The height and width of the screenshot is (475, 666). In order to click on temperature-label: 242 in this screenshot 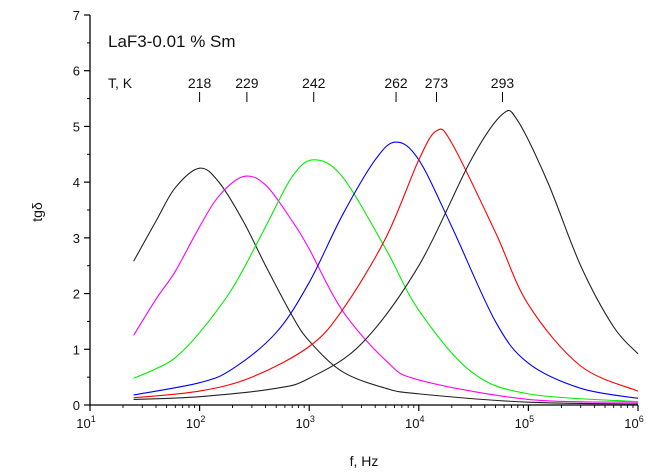, I will do `click(314, 83)`.